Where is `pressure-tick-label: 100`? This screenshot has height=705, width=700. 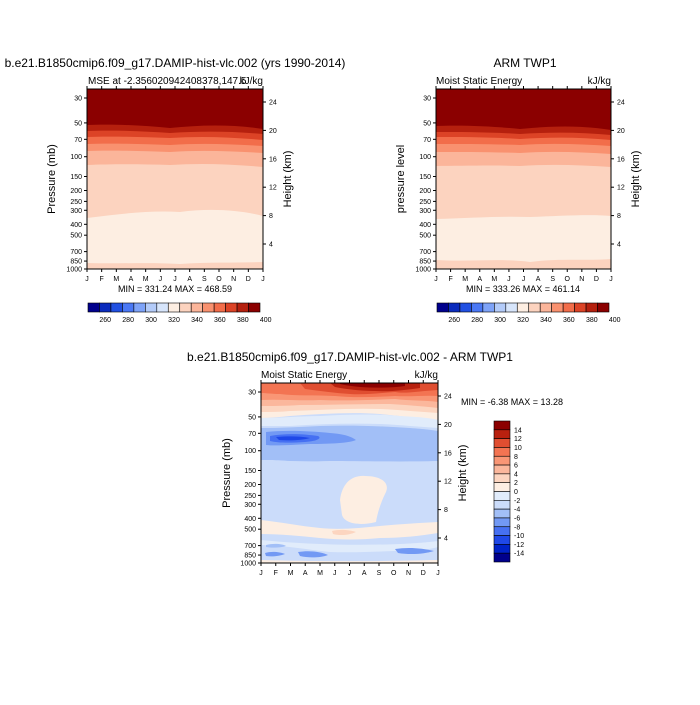
pressure-tick-label: 100 is located at coordinates (250, 451).